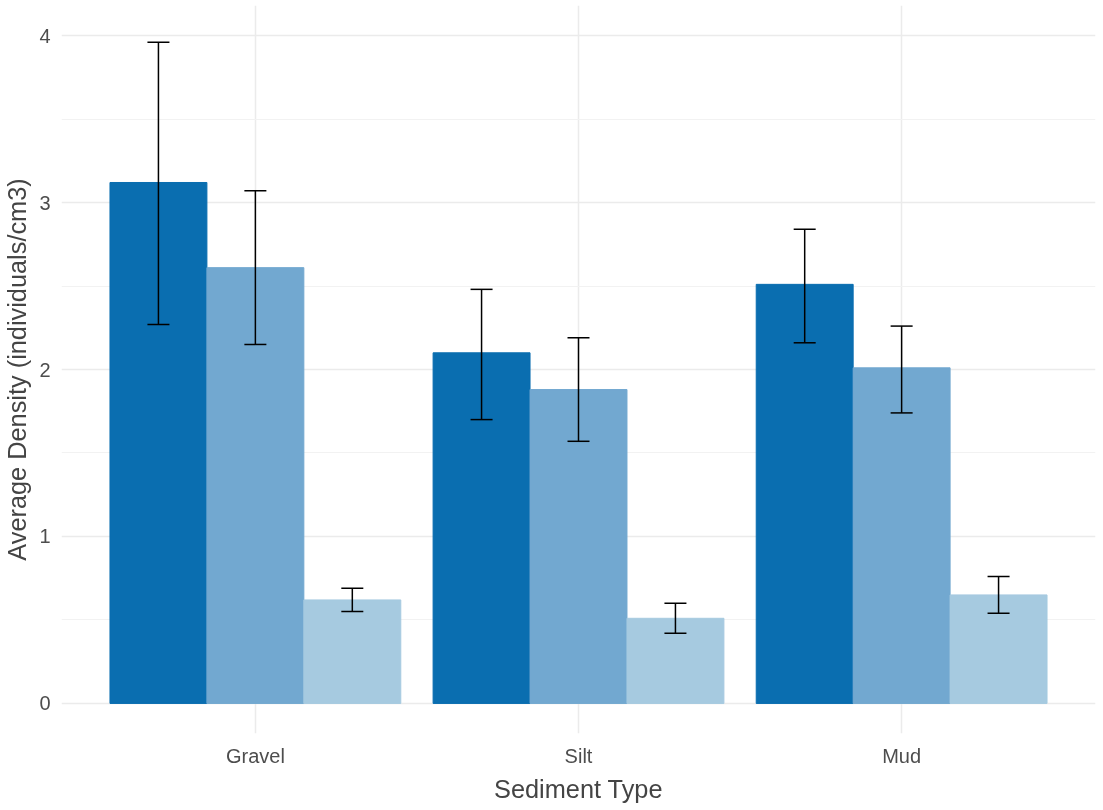  What do you see at coordinates (17, 369) in the screenshot?
I see `y-axis-title: Average Density (individuals/cm3)` at bounding box center [17, 369].